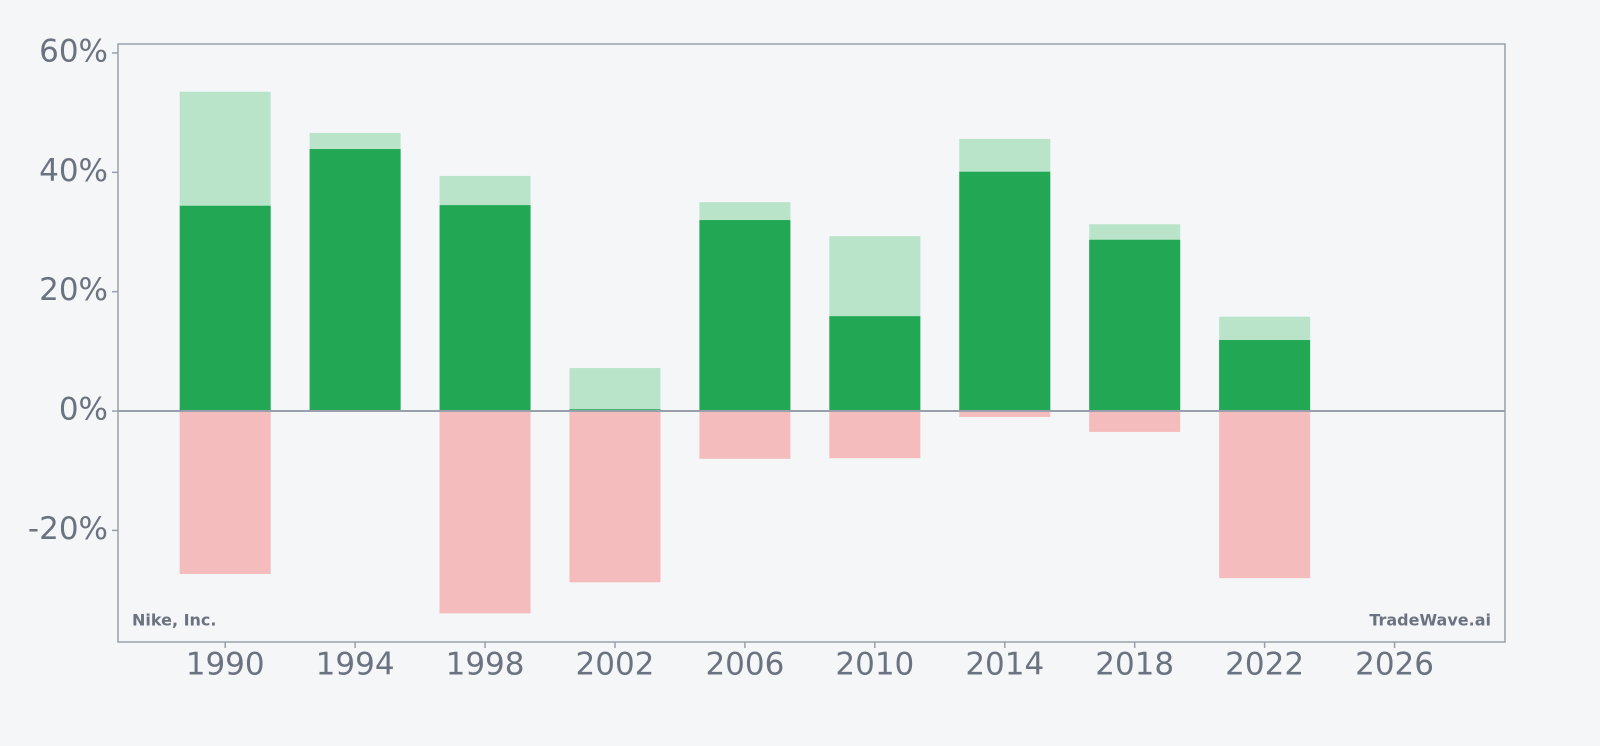  I want to click on x-tick-label: 2010, so click(874, 665).